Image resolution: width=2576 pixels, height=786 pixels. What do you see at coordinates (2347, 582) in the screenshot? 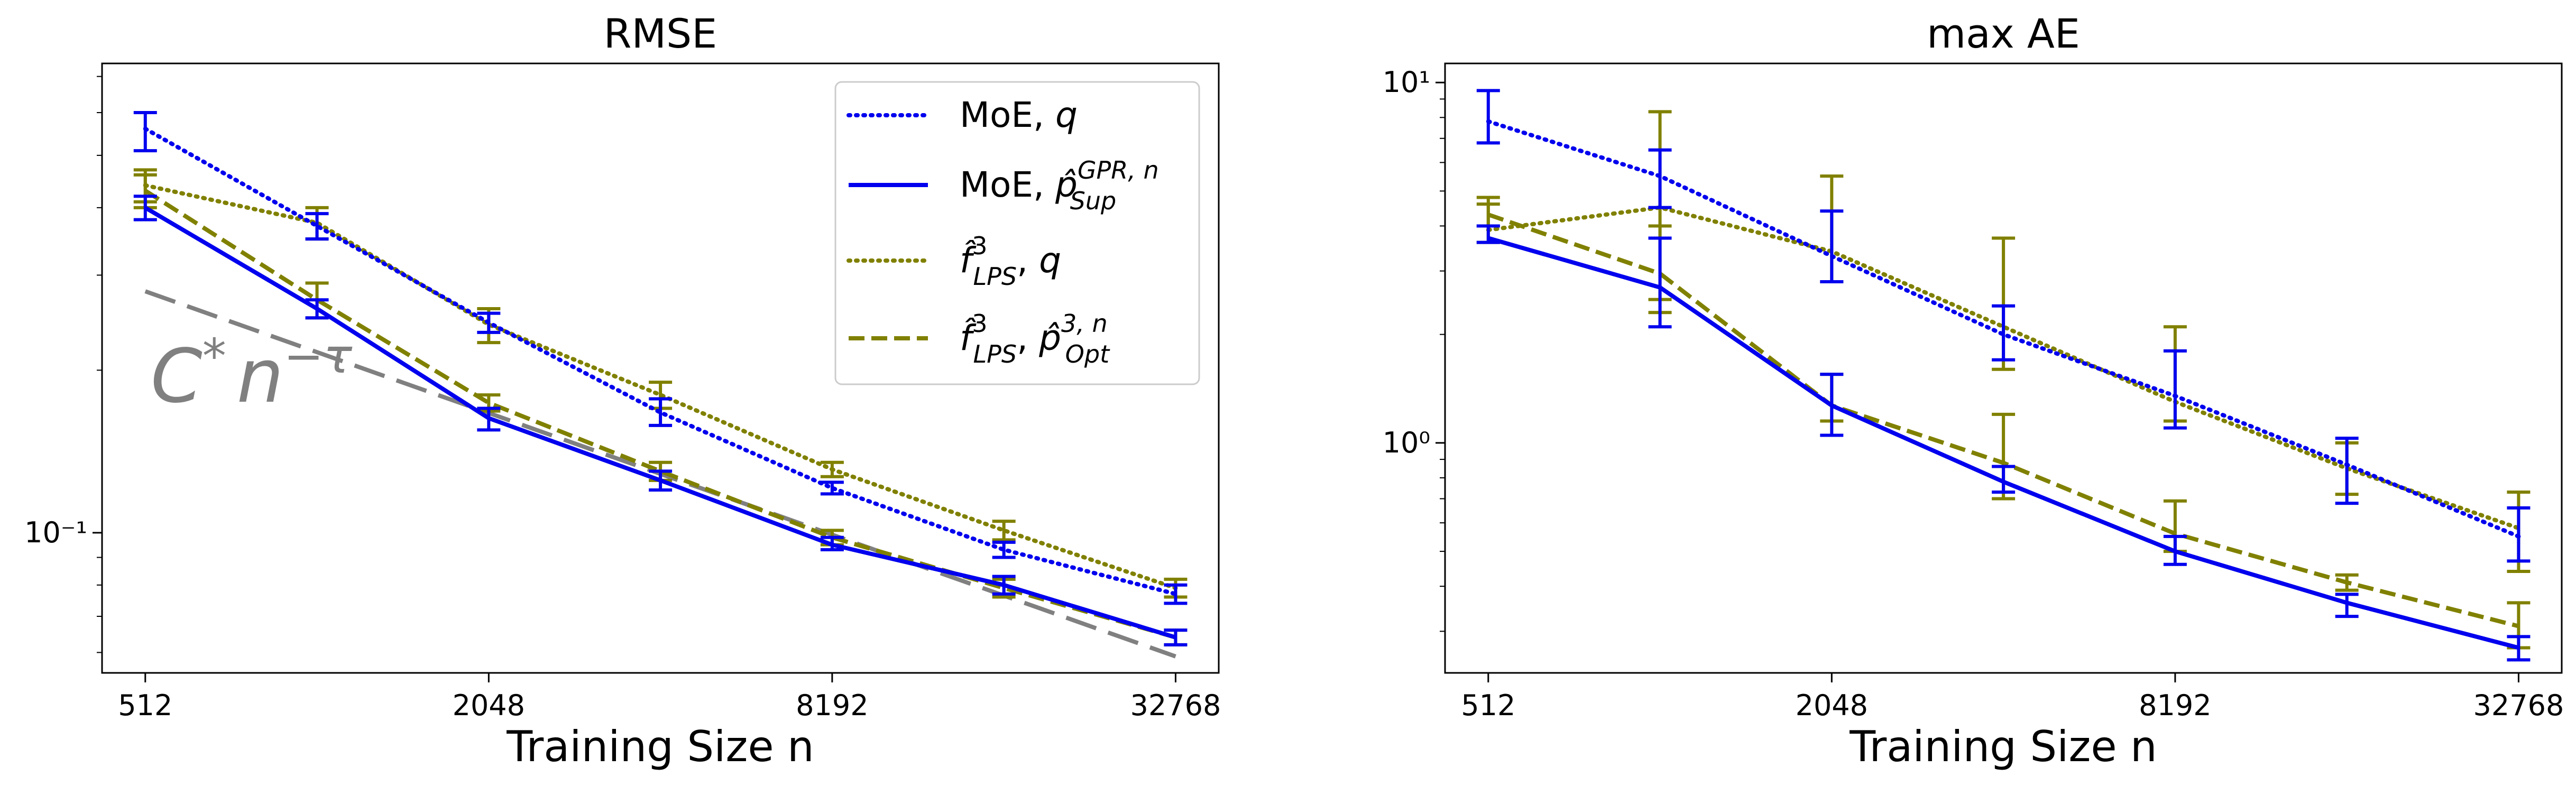
I see `maxae-errorbar-flps-popt` at bounding box center [2347, 582].